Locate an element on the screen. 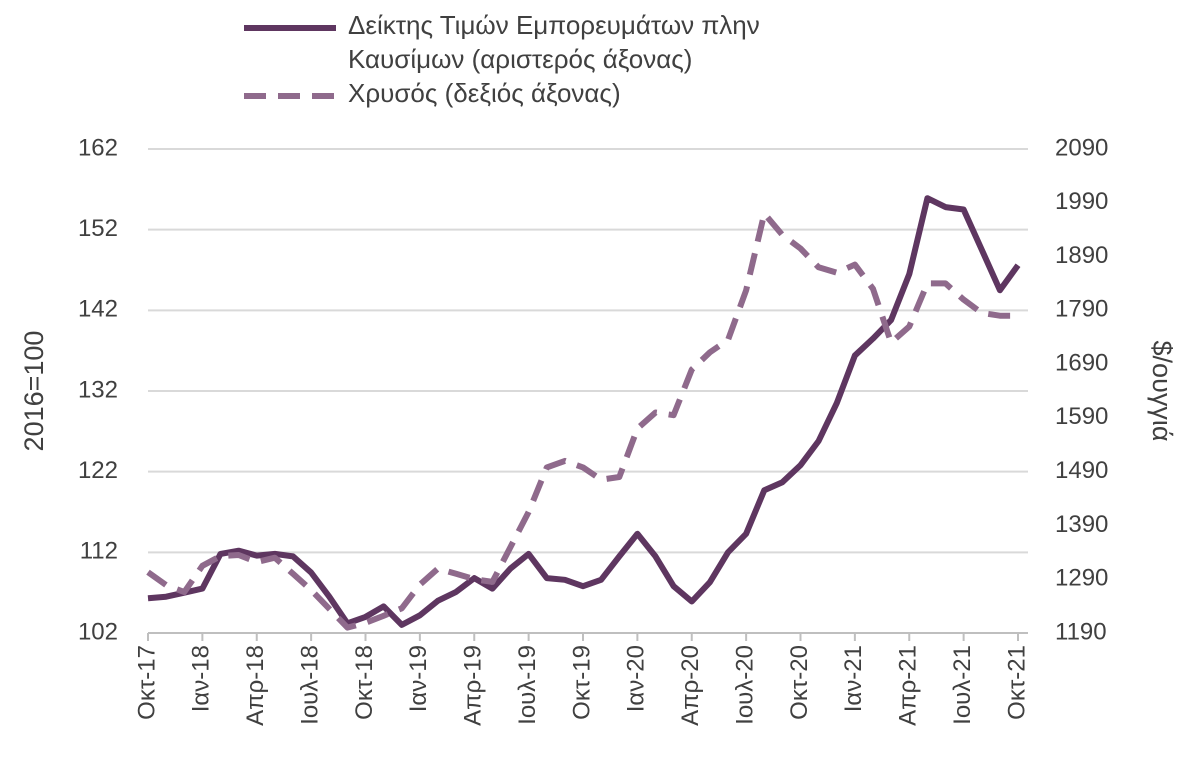 This screenshot has height=757, width=1183. y2-tick-label: 1890 is located at coordinates (1081, 255).